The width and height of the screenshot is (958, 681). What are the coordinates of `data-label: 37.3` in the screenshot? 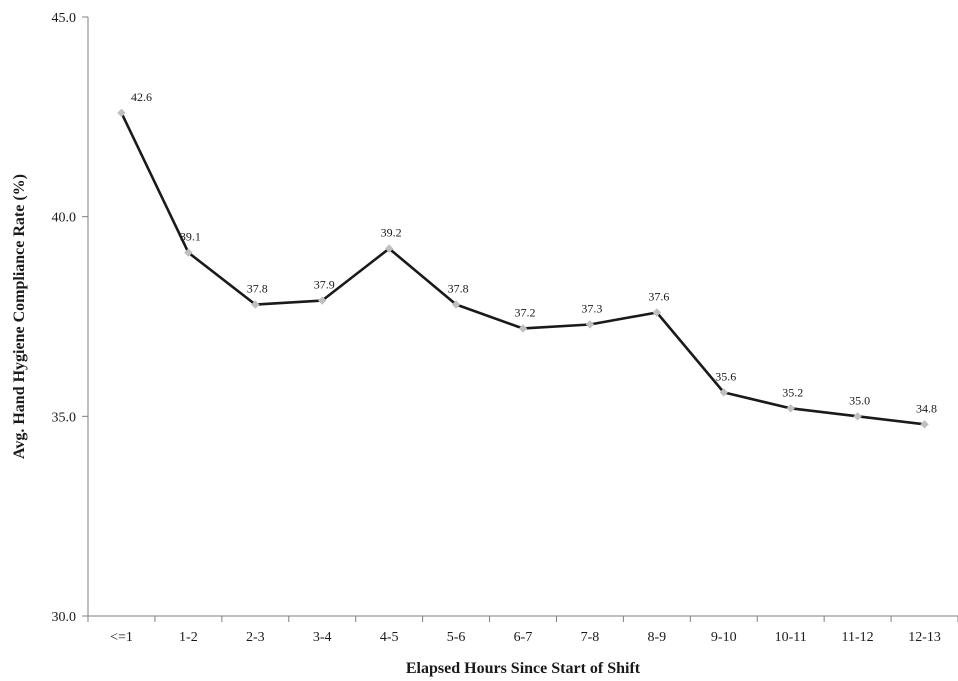 It's located at (591, 308).